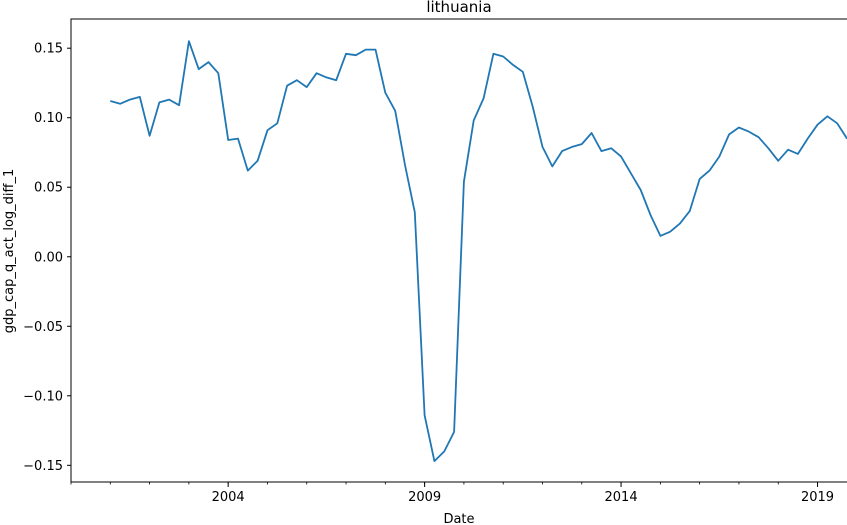 This screenshot has width=847, height=525. What do you see at coordinates (424, 497) in the screenshot?
I see `x-tick-label: 2009` at bounding box center [424, 497].